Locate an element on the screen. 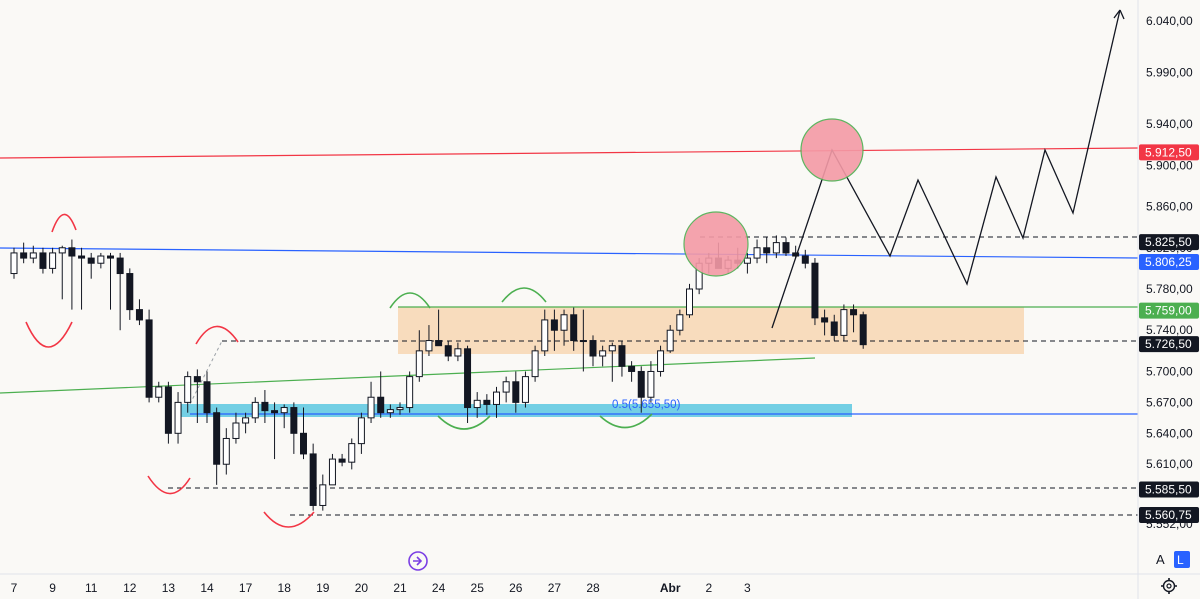 This screenshot has width=1200, height=599. price-tick-label: 6.040,00 is located at coordinates (1169, 21).